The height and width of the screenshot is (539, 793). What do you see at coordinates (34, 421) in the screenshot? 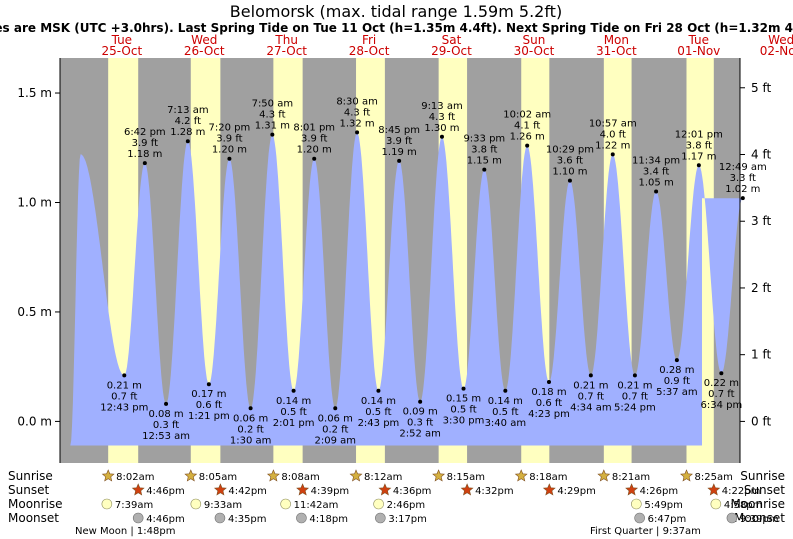
I see `left-tick-label: 0.0 m` at bounding box center [34, 421].